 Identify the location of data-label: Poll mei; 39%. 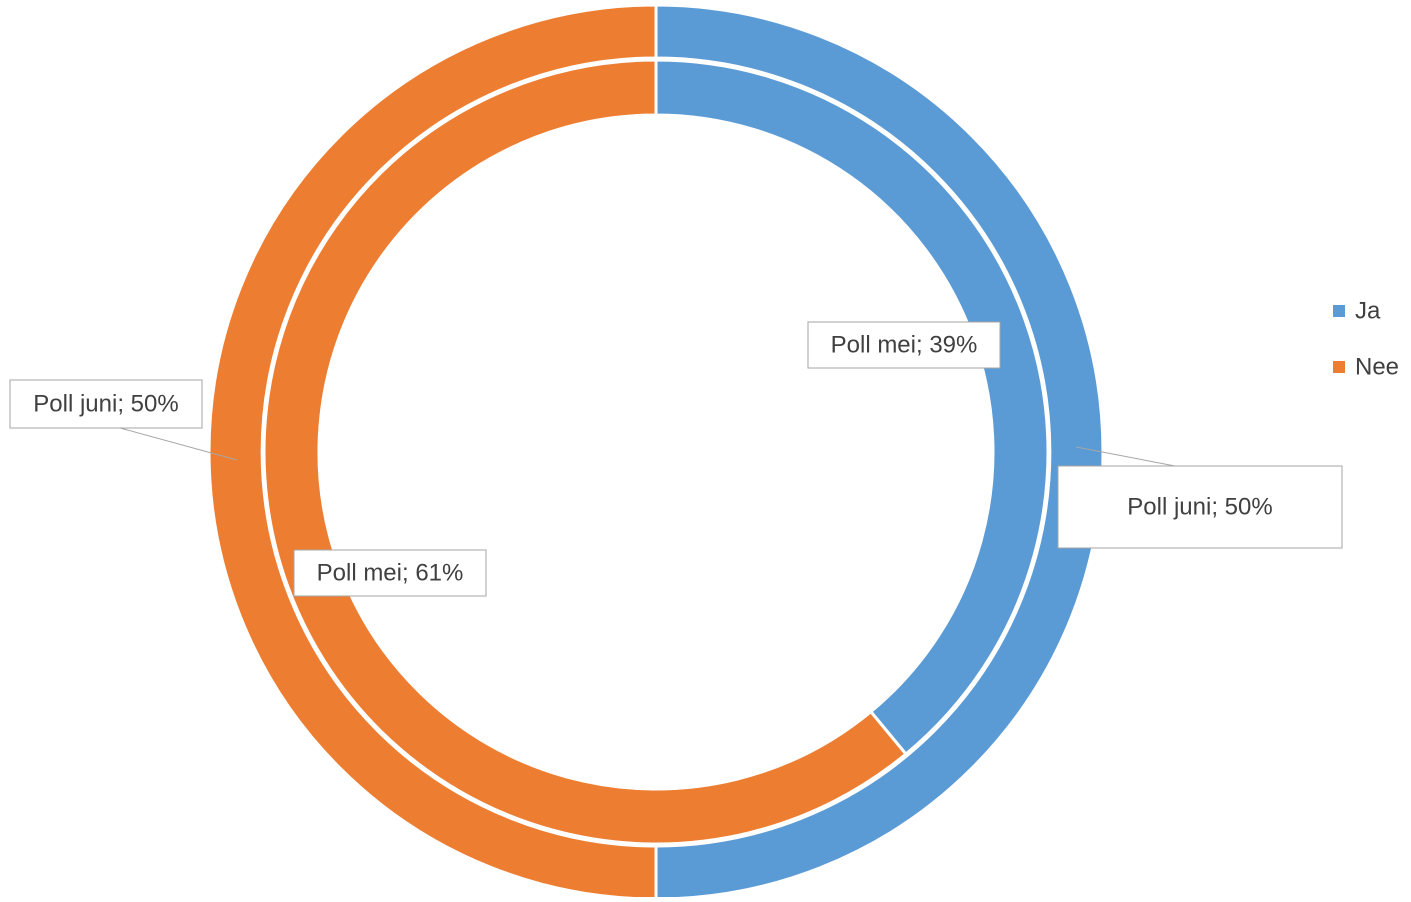
(904, 344).